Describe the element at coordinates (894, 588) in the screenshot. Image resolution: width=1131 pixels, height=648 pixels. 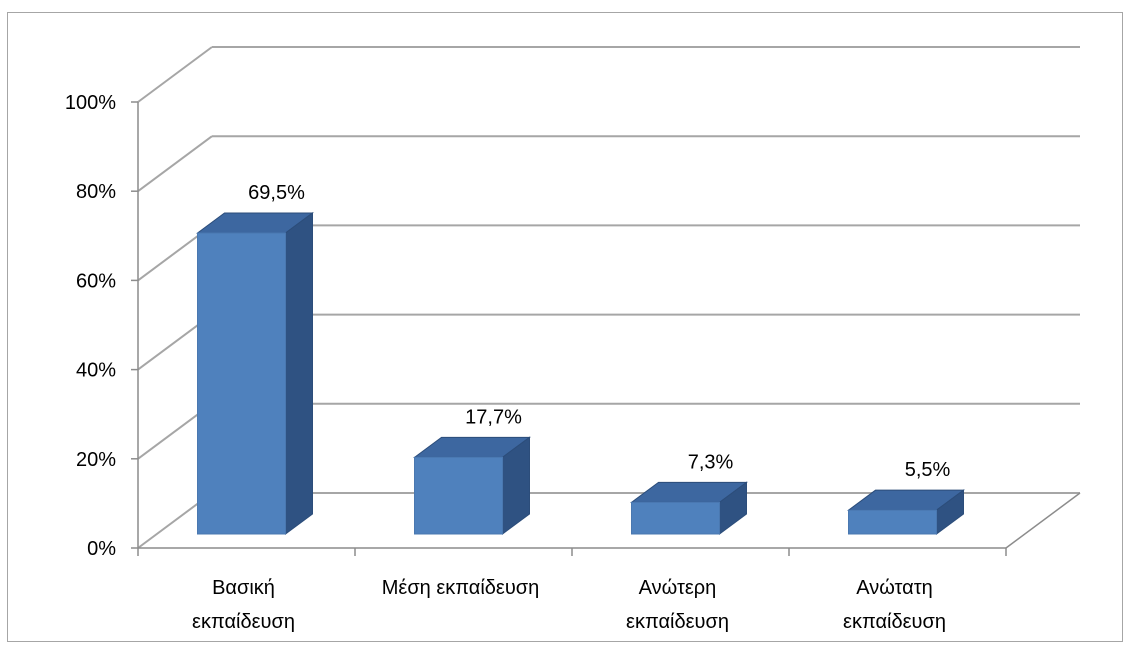
I see `x-tick-label: Ανώτατη` at that location.